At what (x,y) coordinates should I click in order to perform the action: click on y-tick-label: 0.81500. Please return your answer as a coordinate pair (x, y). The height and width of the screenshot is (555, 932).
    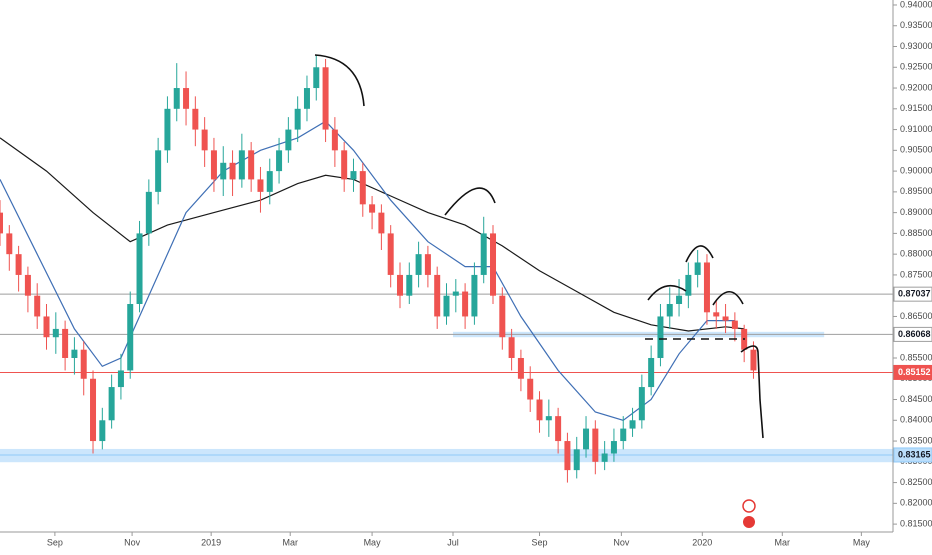
    Looking at the image, I should click on (916, 523).